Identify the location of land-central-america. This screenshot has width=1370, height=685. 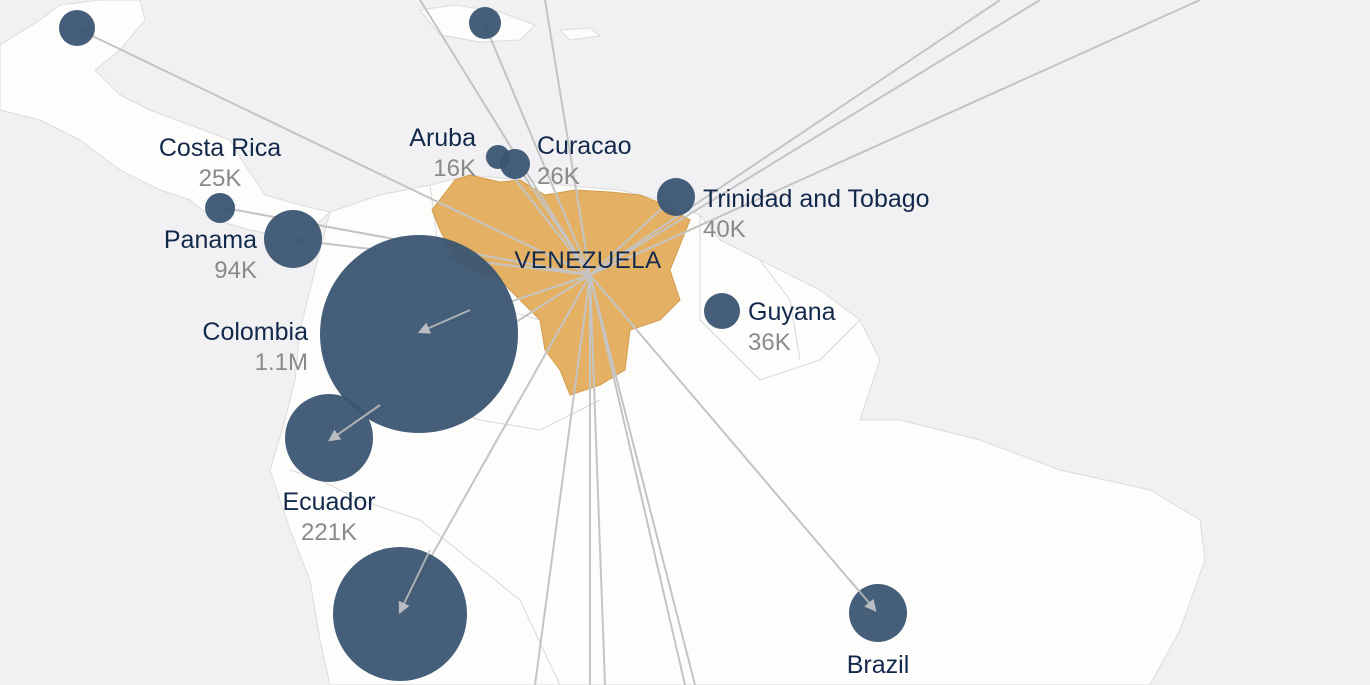
(166, 120).